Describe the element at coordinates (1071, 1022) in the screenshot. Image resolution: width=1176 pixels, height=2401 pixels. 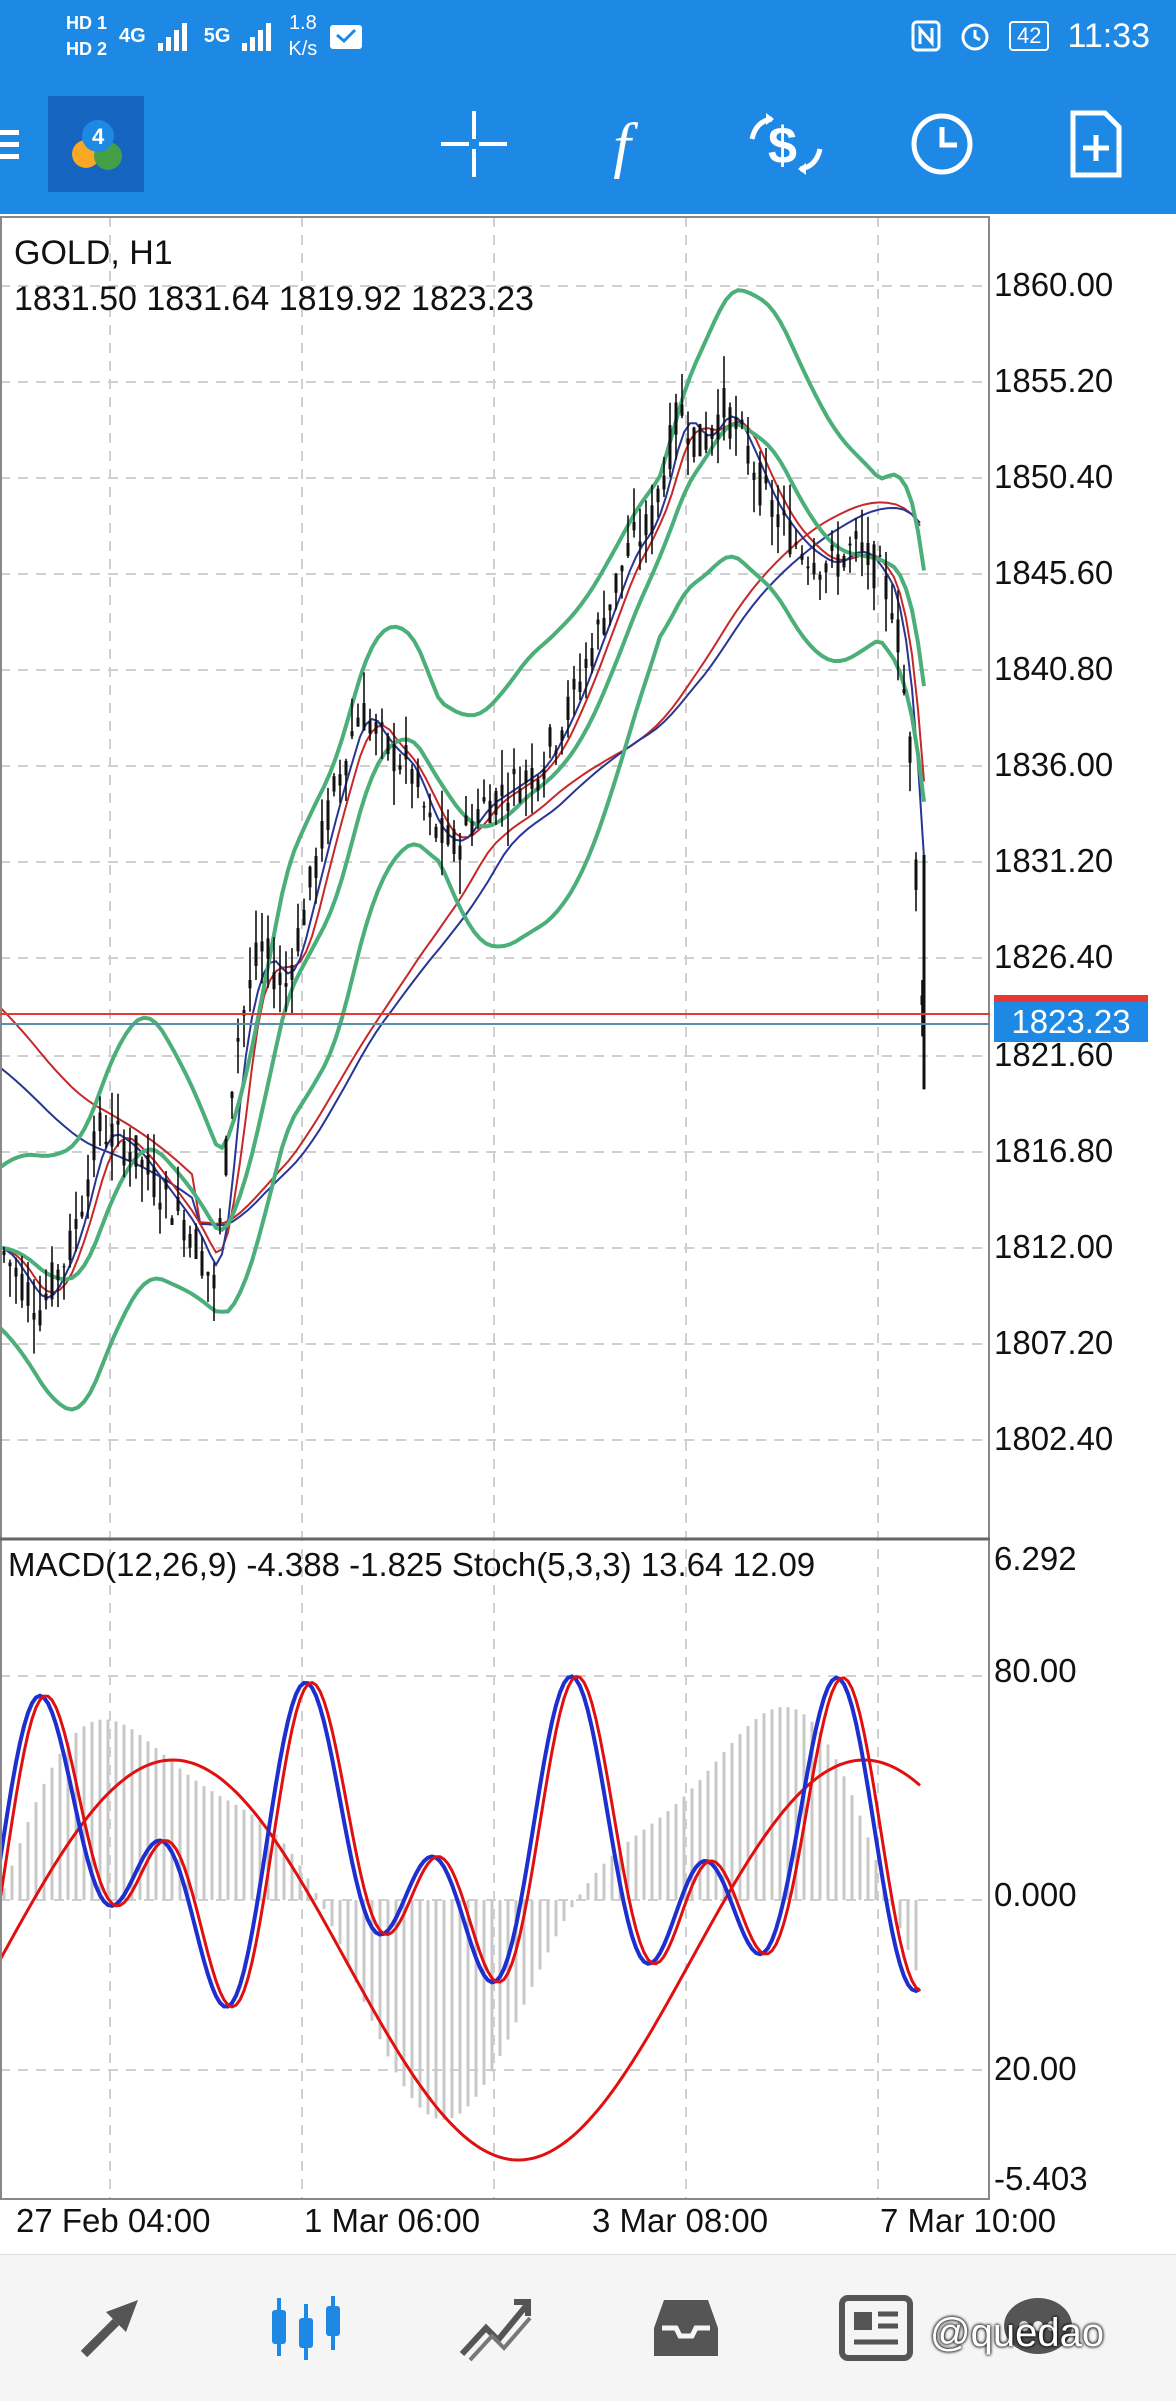
I see `current-price-badge: 1823.23` at that location.